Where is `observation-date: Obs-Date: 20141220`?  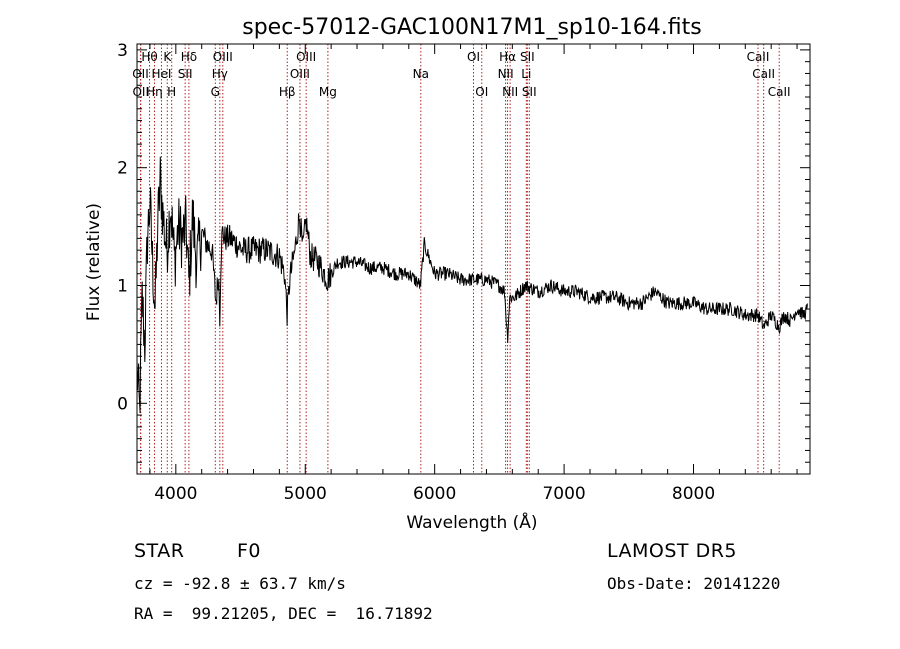 observation-date: Obs-Date: 20141220 is located at coordinates (694, 583).